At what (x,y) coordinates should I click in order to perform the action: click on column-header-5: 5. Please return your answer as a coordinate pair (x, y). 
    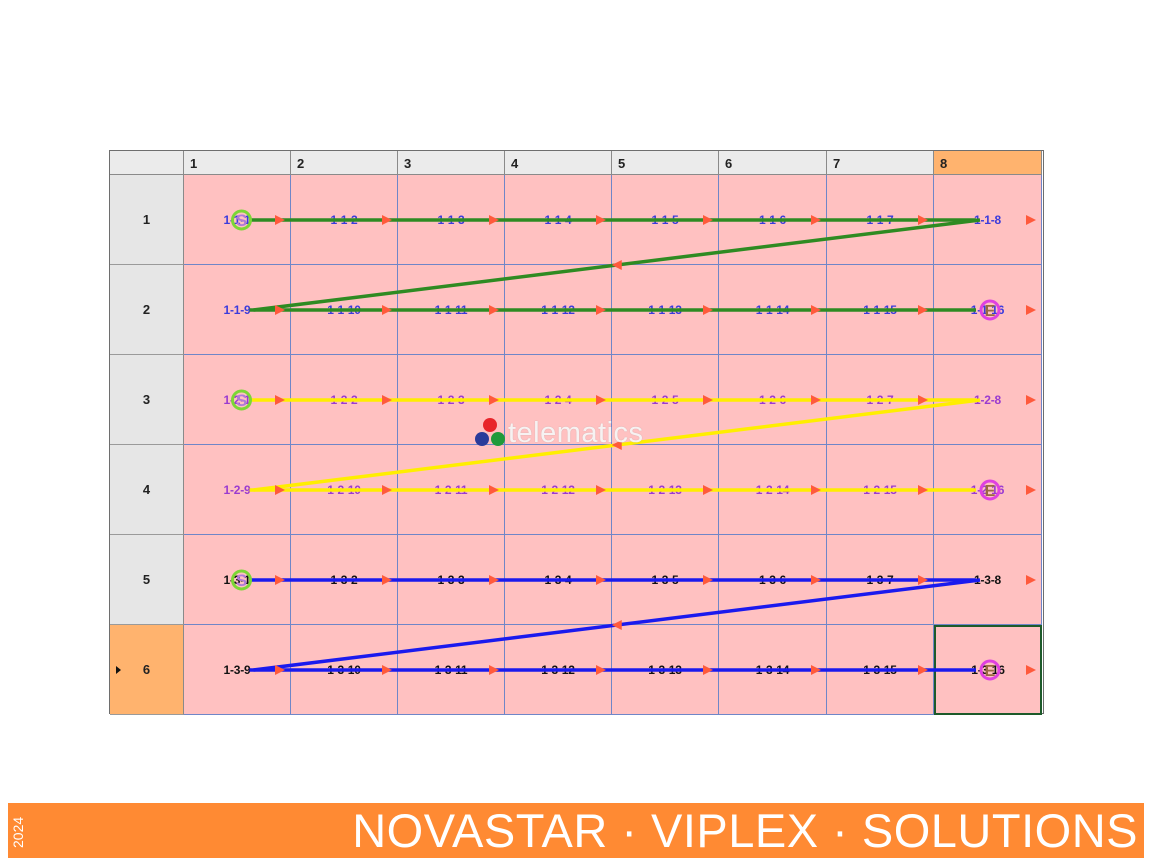
    Looking at the image, I should click on (665, 163).